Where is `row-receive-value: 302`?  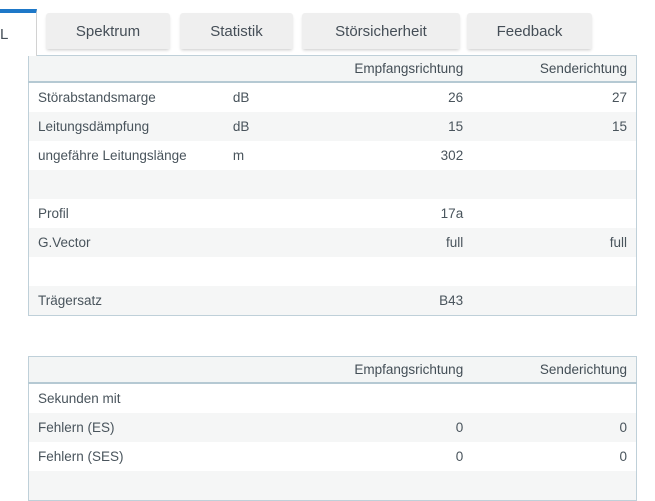
row-receive-value: 302 is located at coordinates (452, 155).